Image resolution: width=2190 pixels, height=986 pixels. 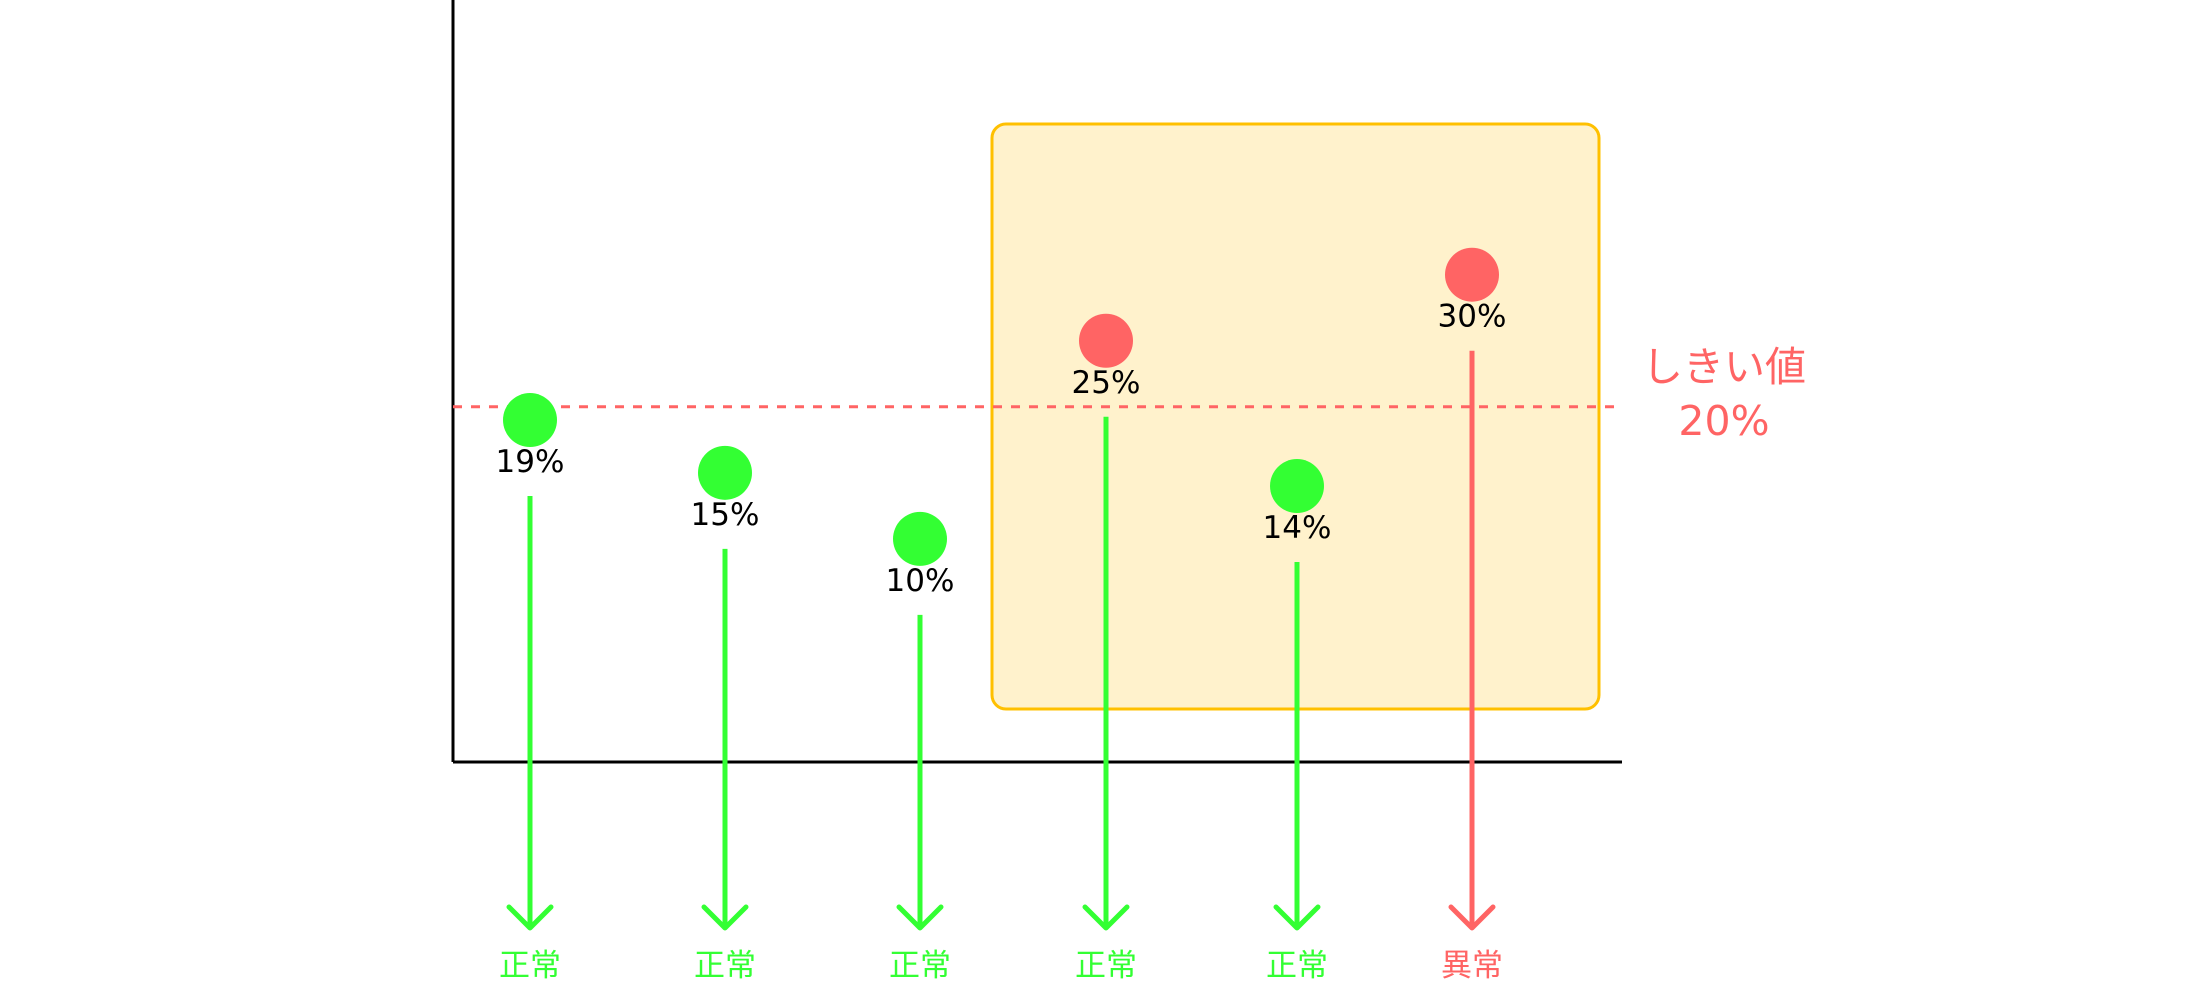 I want to click on data-label-1: 19%, so click(x=530, y=462).